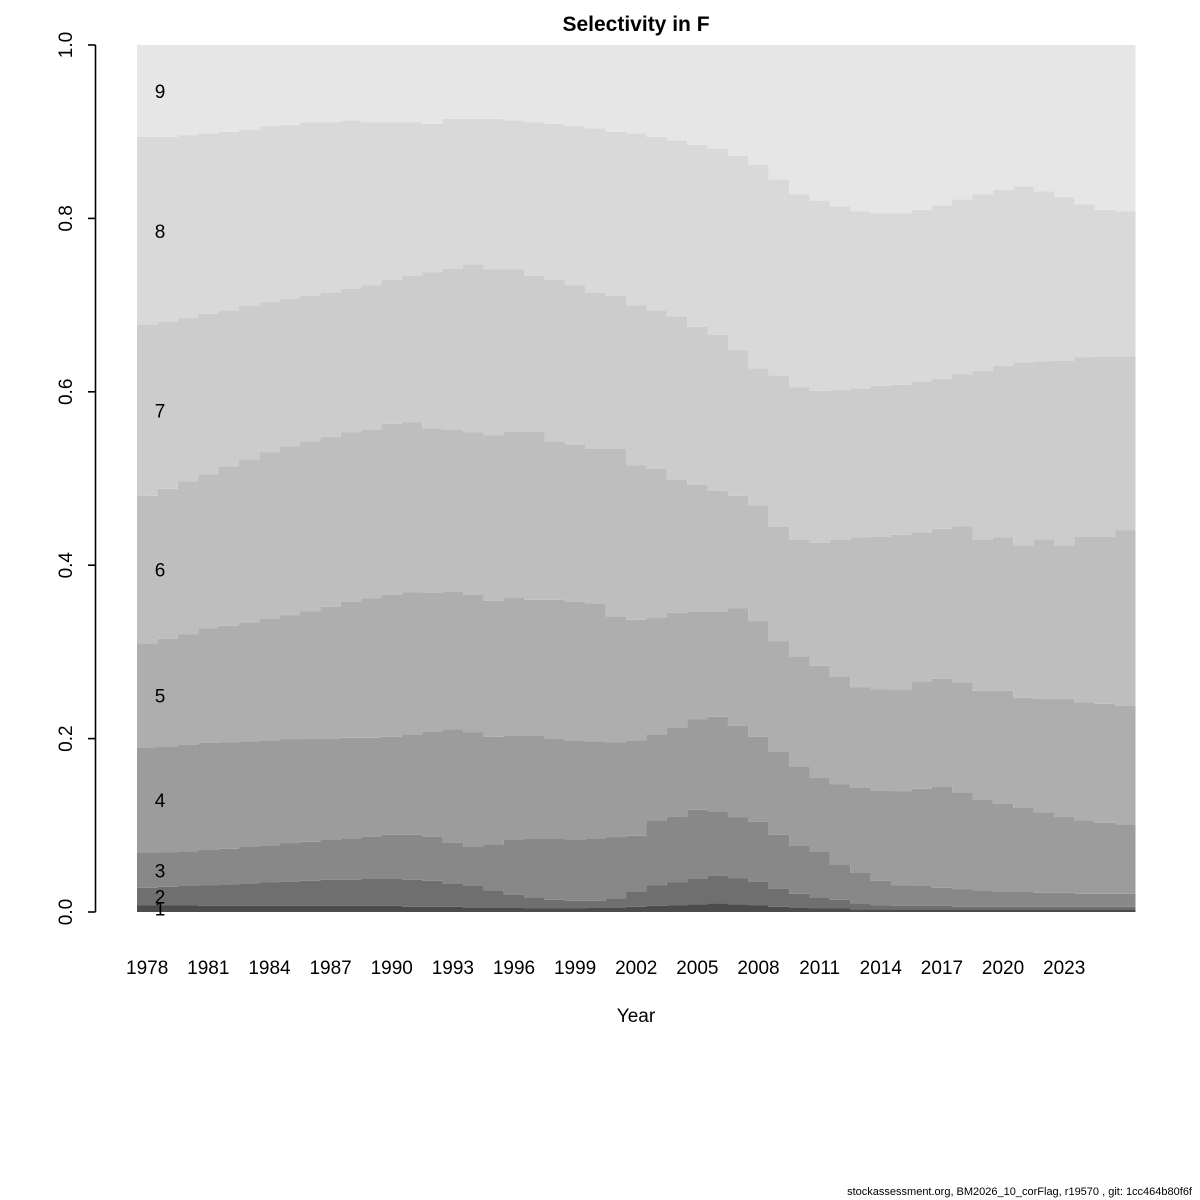 The image size is (1200, 1200). I want to click on x-axis-tick-label: 1978, so click(147, 968).